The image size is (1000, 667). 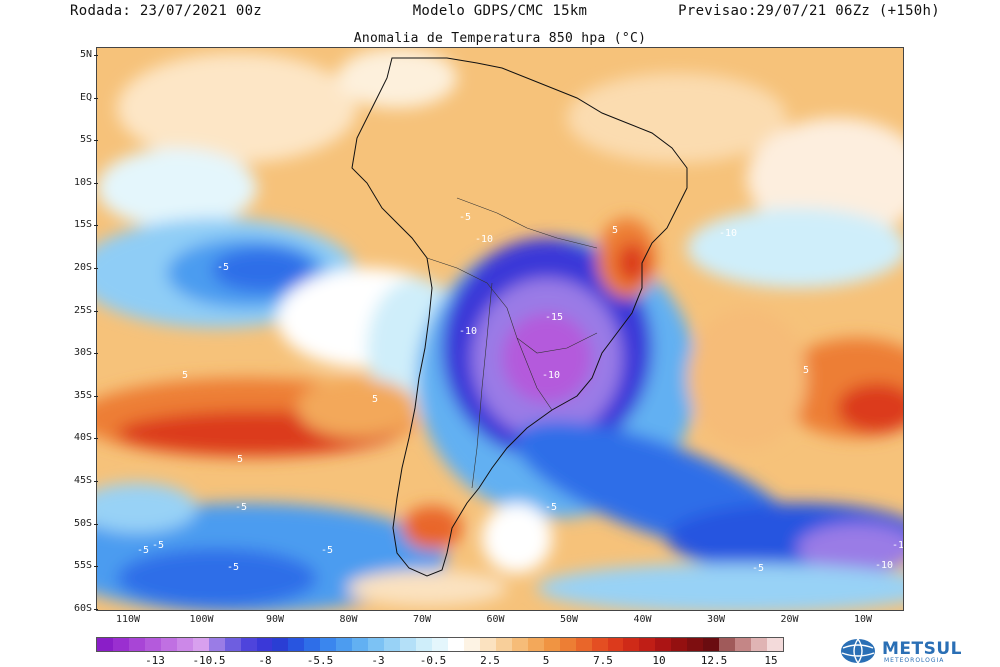 What do you see at coordinates (80, 182) in the screenshot?
I see `lat-label: 10S` at bounding box center [80, 182].